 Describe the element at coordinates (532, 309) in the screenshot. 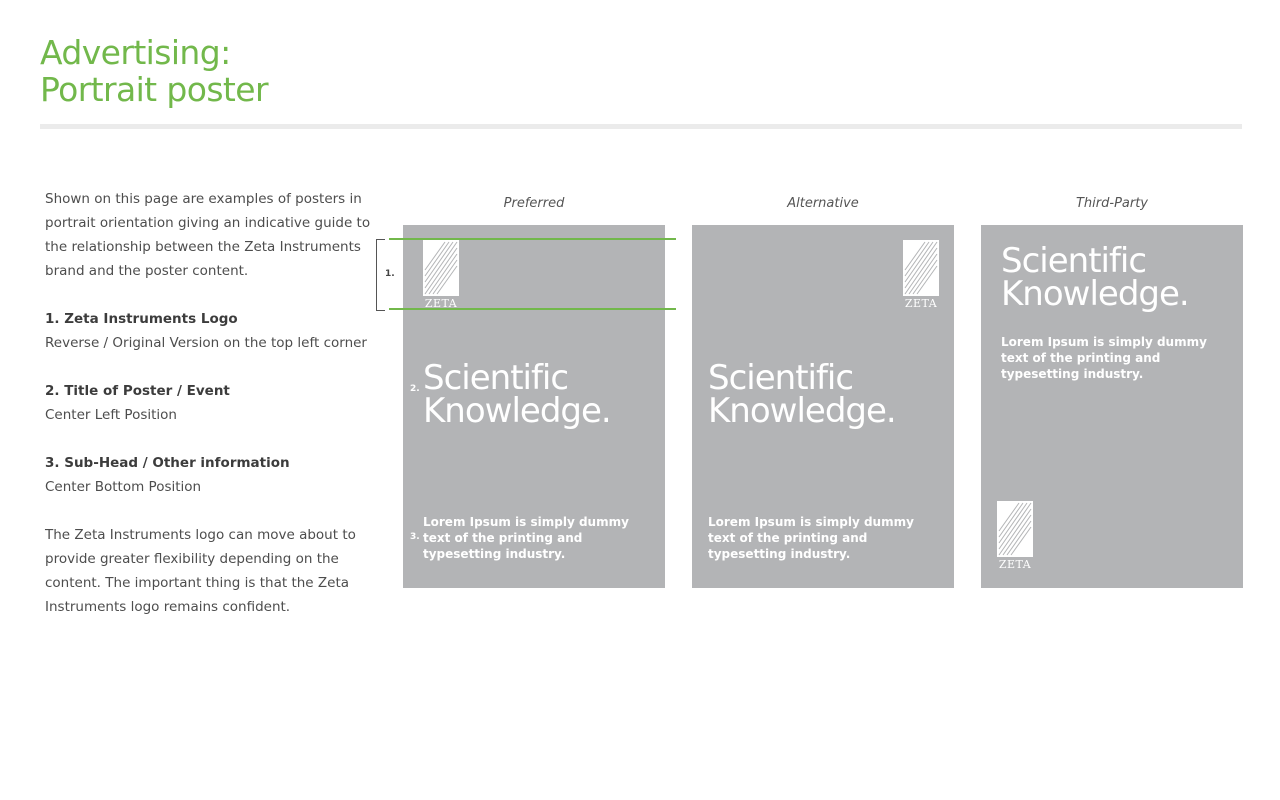

I see `logo-guide-bottom-line` at that location.